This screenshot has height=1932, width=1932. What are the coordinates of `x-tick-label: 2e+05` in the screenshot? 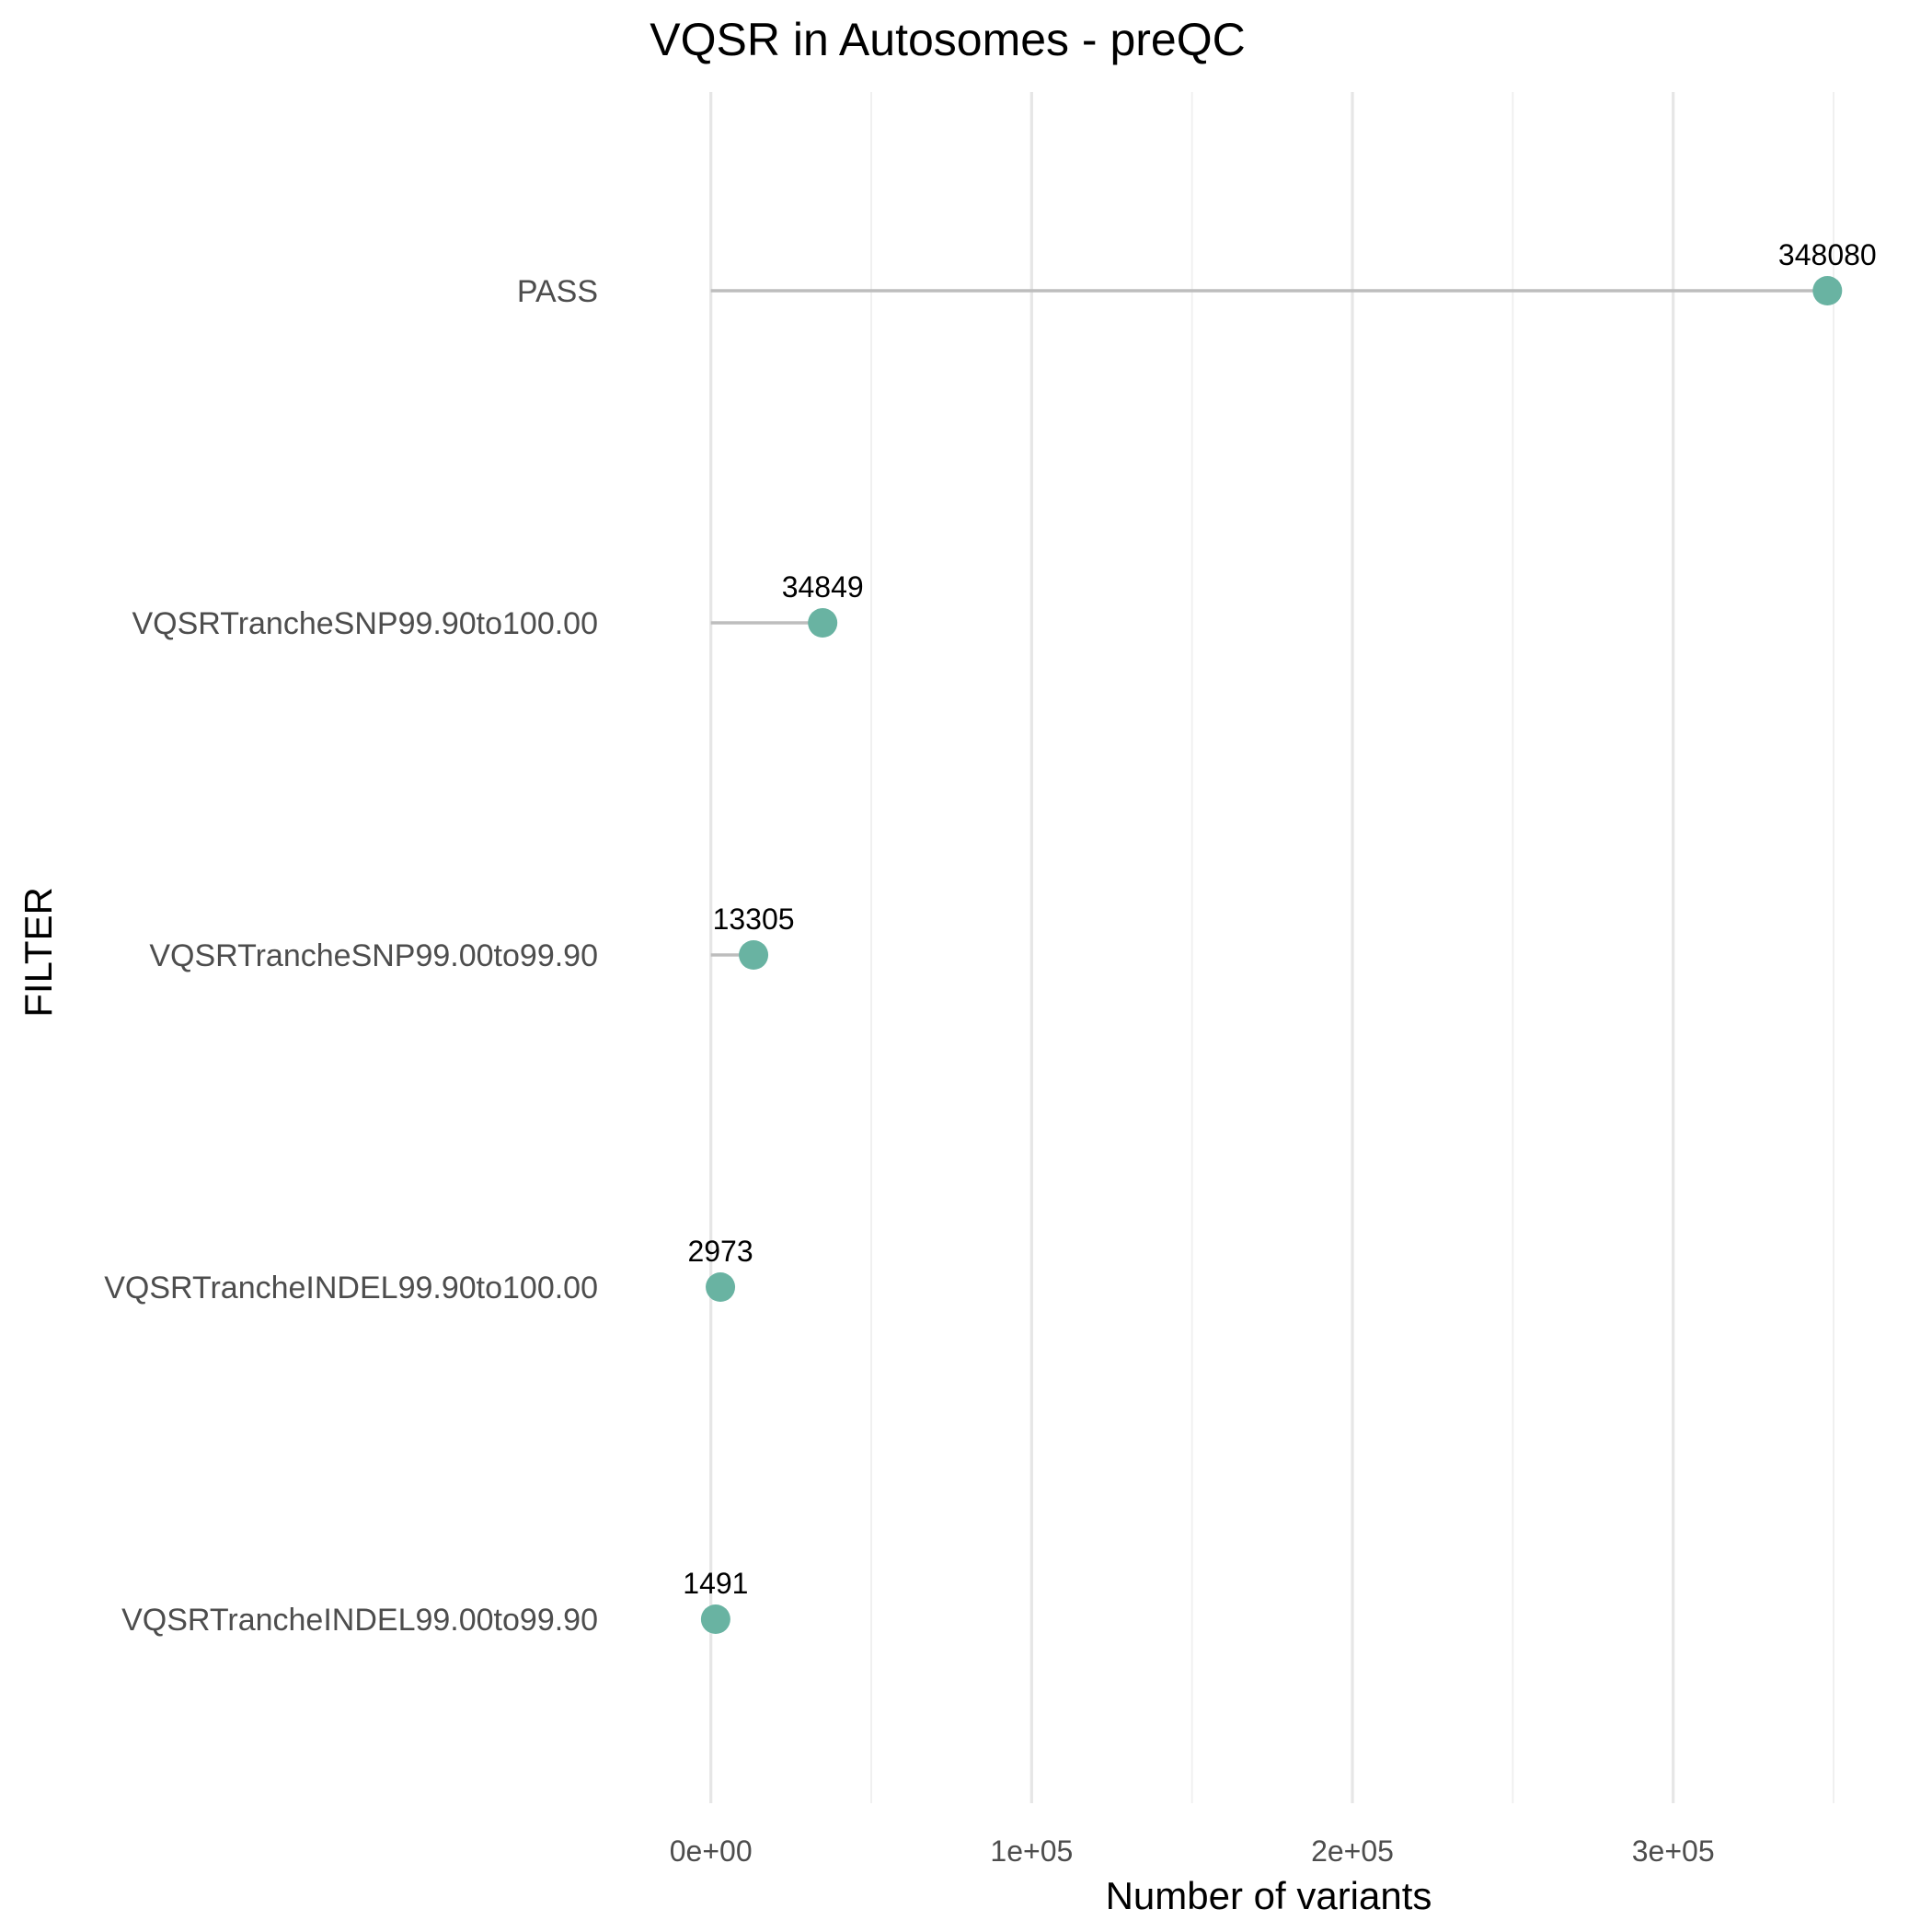 It's located at (1352, 1851).